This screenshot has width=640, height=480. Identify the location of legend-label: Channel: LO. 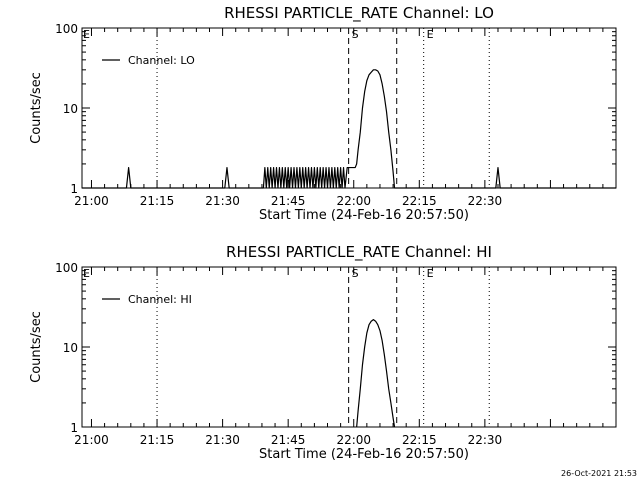
(161, 60).